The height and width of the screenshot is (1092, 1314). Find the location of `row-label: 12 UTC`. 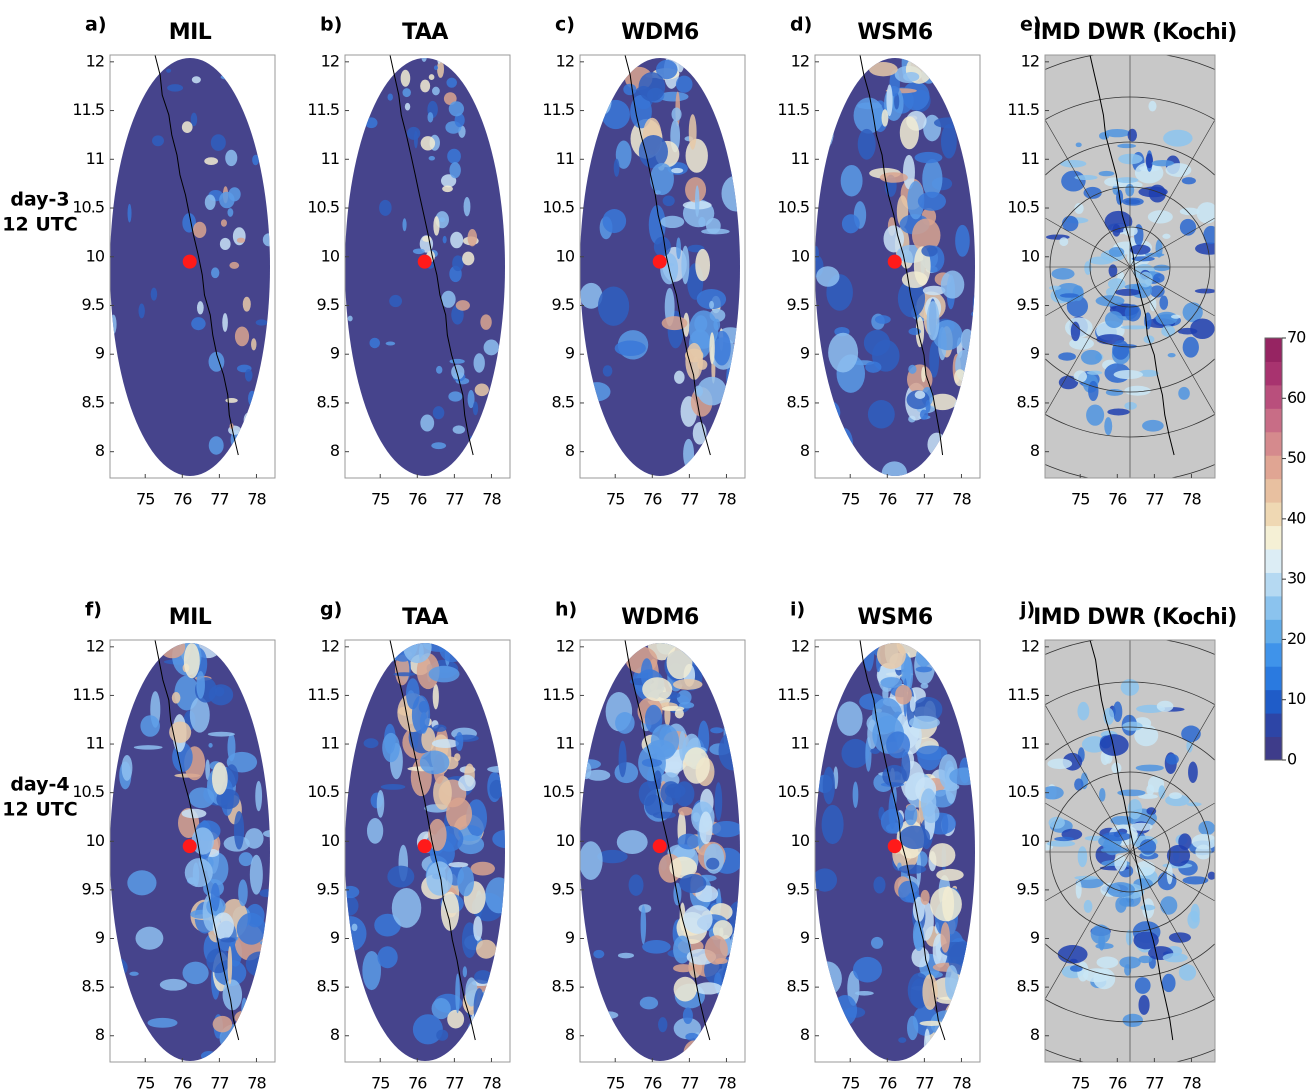

row-label: 12 UTC is located at coordinates (39, 225).